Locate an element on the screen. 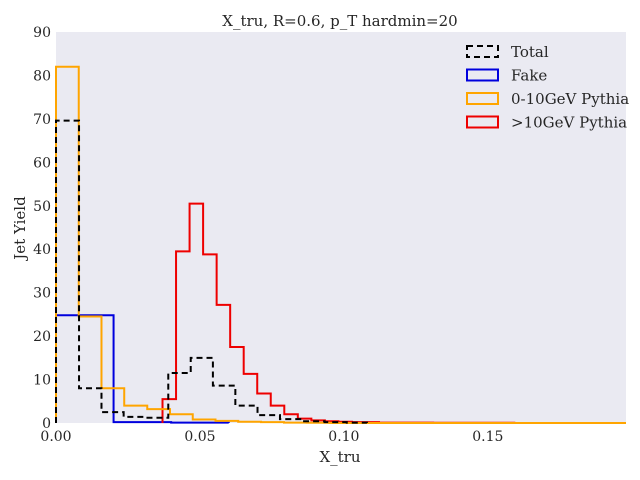  y-axis-label: Jet Yield is located at coordinates (20, 229).